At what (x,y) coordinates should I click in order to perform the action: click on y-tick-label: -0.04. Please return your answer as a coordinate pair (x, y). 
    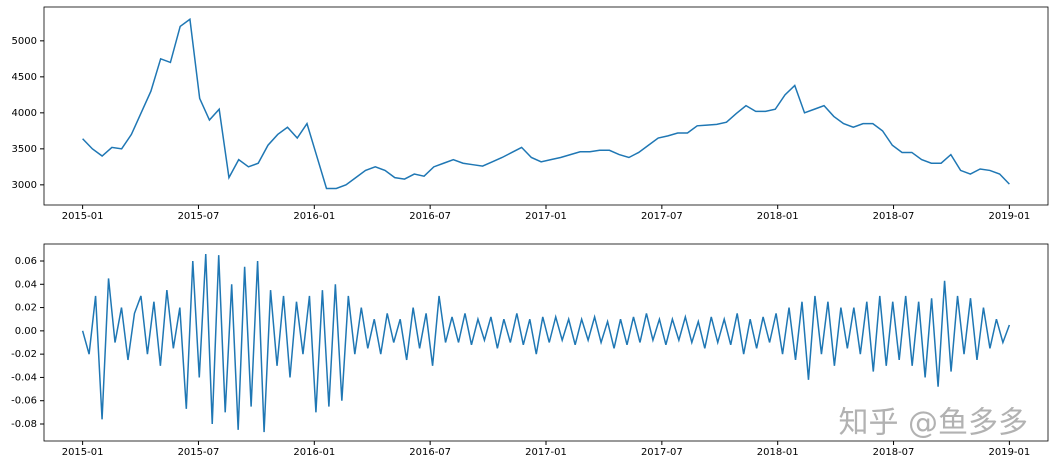
    Looking at the image, I should click on (24, 377).